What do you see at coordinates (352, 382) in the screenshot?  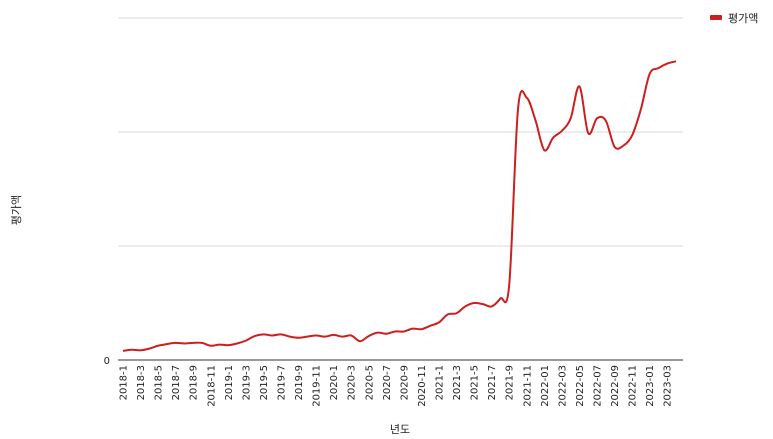 I see `x-tick-label: 2020-3` at bounding box center [352, 382].